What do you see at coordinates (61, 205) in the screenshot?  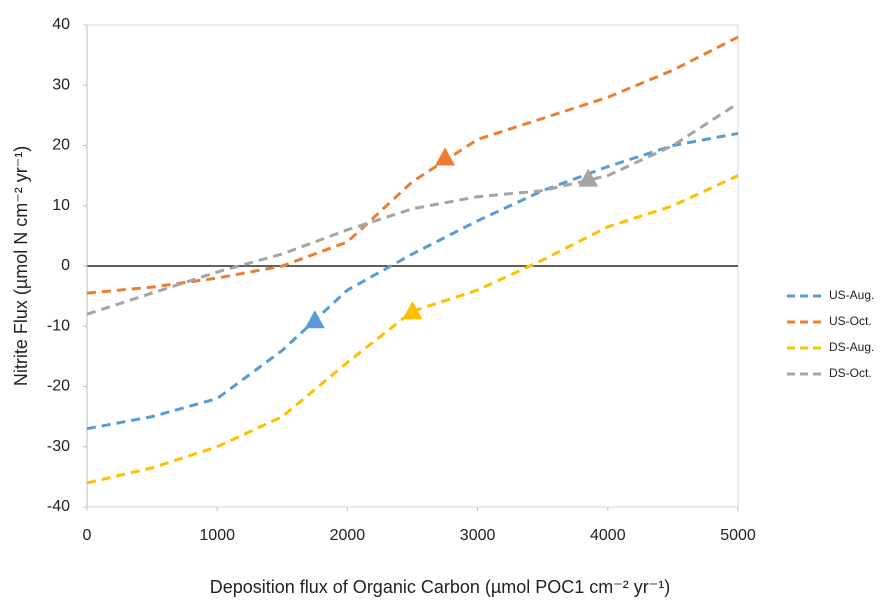 I see `y-tick-label: 10` at bounding box center [61, 205].